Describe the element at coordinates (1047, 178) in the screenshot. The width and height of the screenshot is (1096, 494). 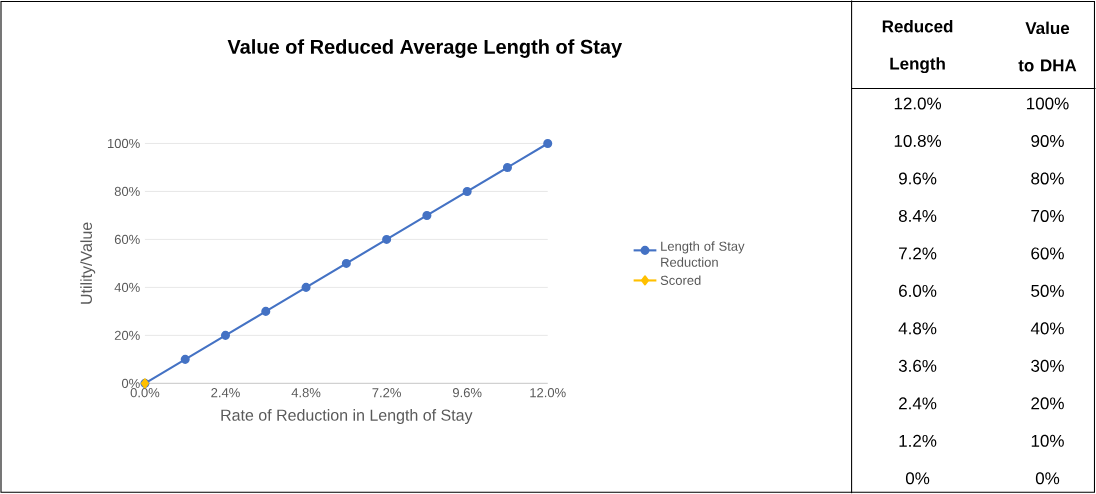
I see `text: 80%` at that location.